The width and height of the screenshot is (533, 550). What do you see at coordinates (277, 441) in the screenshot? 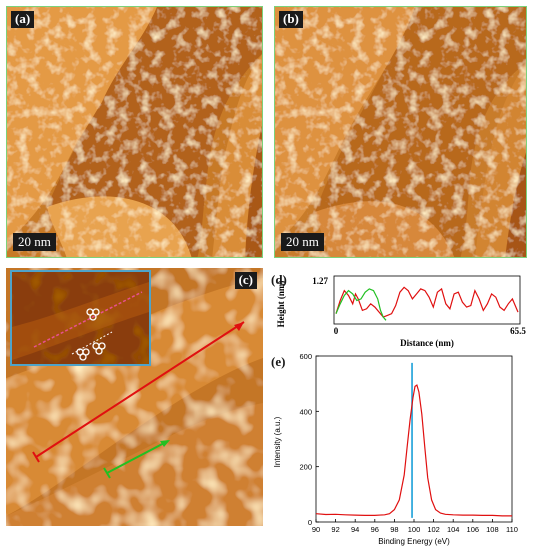
I see `y-axis-title: Intensity (a.u.)` at bounding box center [277, 441].